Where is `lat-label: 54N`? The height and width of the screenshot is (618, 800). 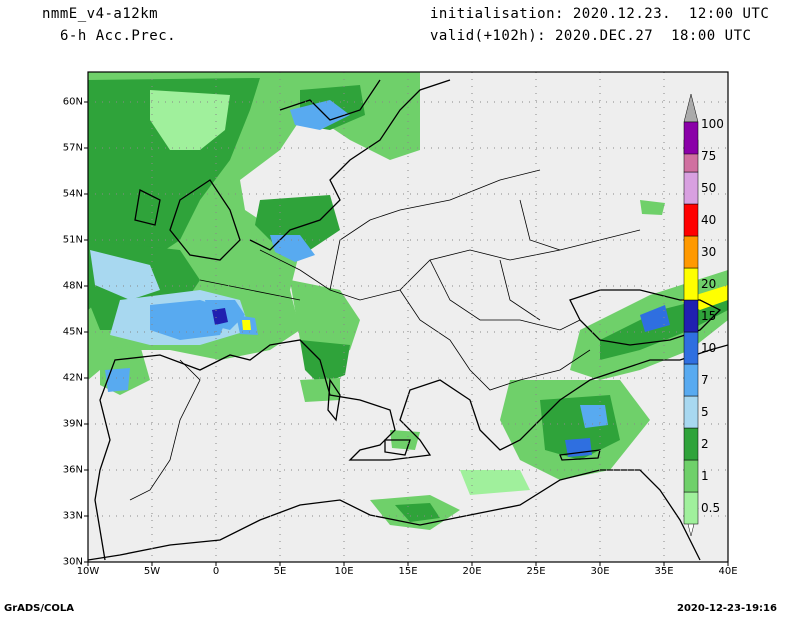
lat-label: 54N is located at coordinates (72, 194).